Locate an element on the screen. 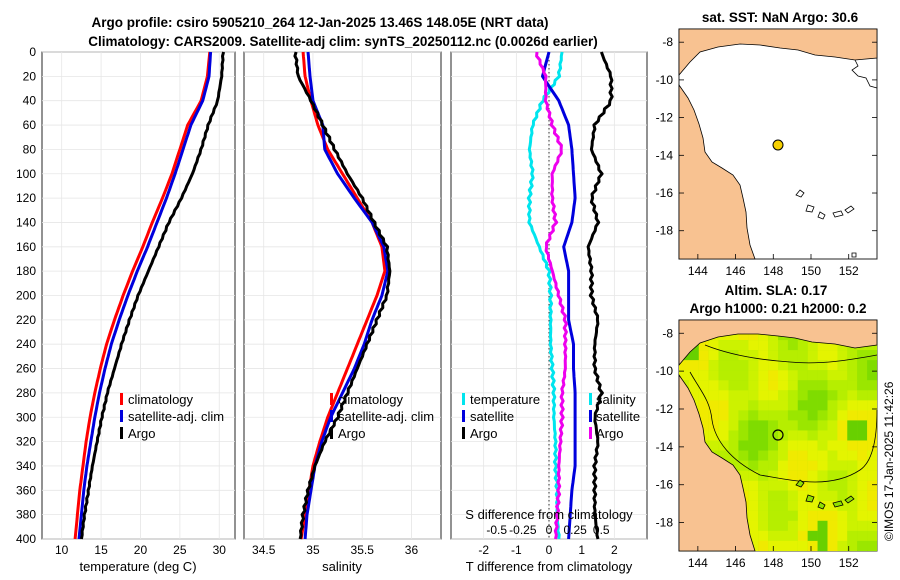 The image size is (900, 580). lat-tick-label: -12 is located at coordinates (665, 409).